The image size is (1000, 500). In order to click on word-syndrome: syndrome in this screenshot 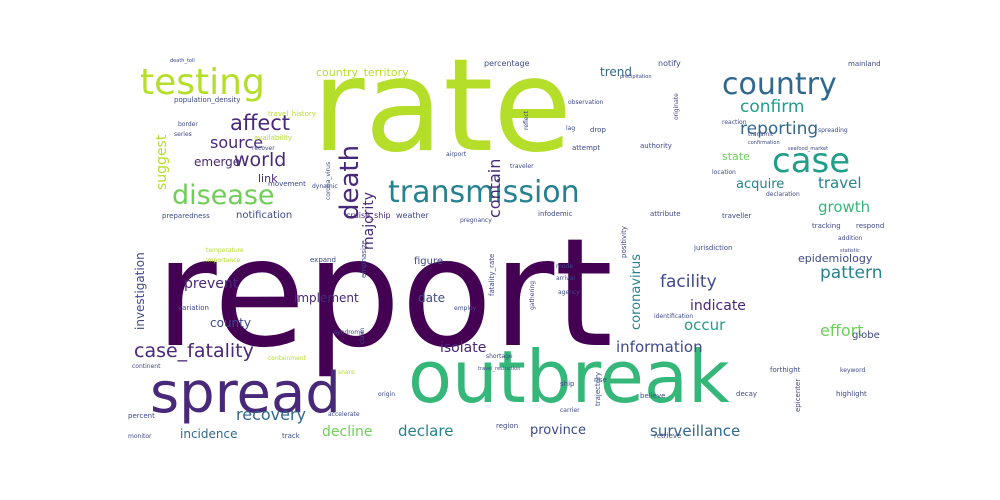, I will do `click(349, 332)`.